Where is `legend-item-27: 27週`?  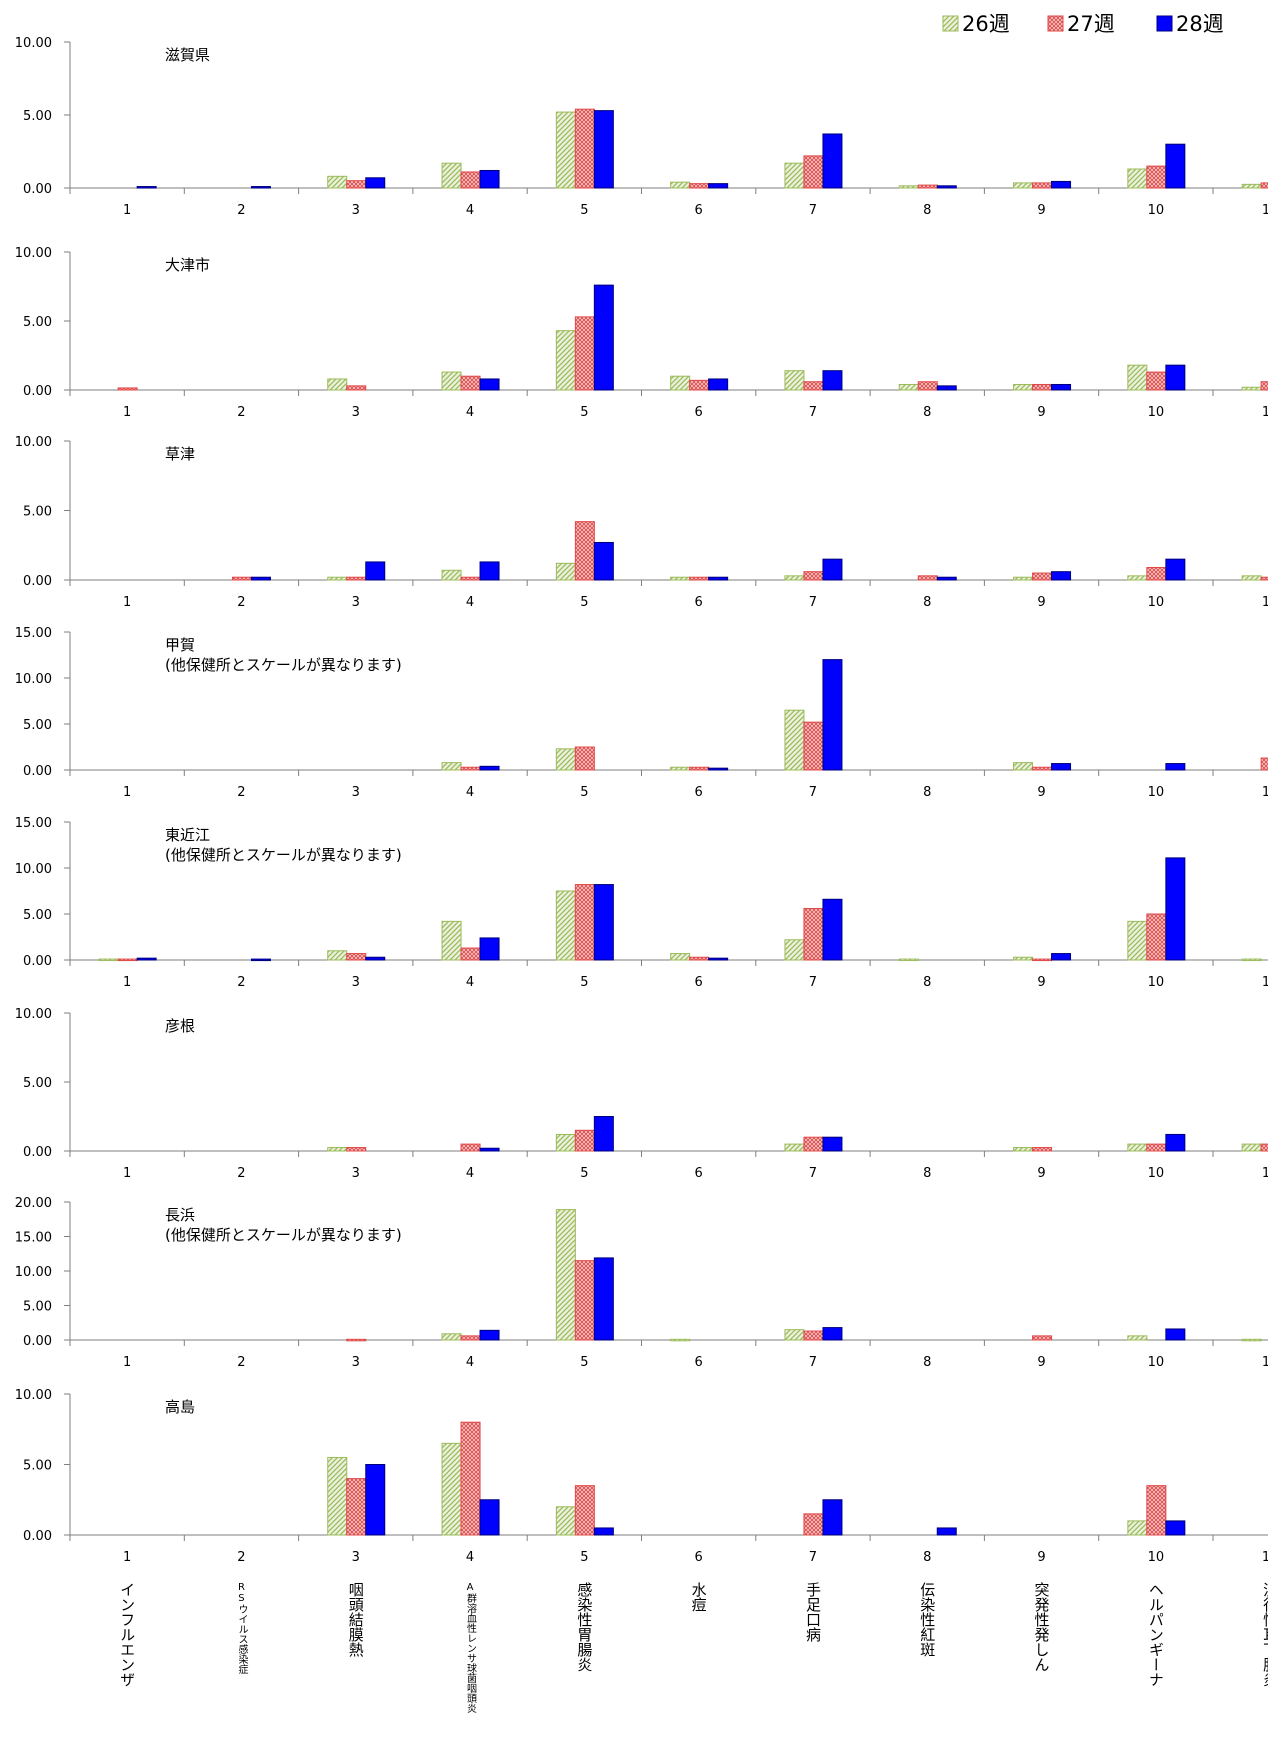 legend-item-27: 27週 is located at coordinates (1081, 24).